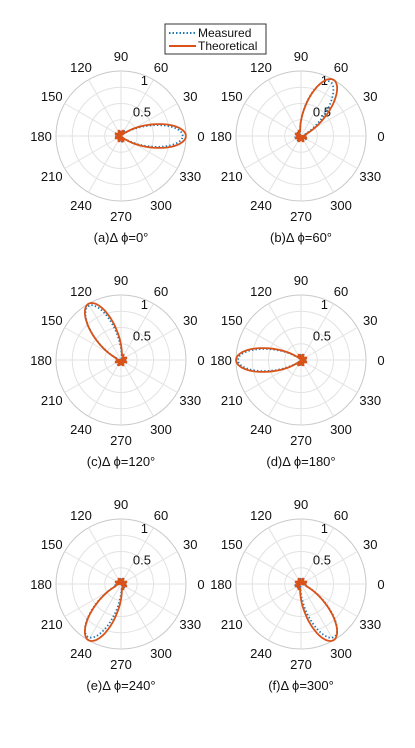 This screenshot has height=748, width=415. I want to click on angle-tick-label: 120, so click(261, 515).